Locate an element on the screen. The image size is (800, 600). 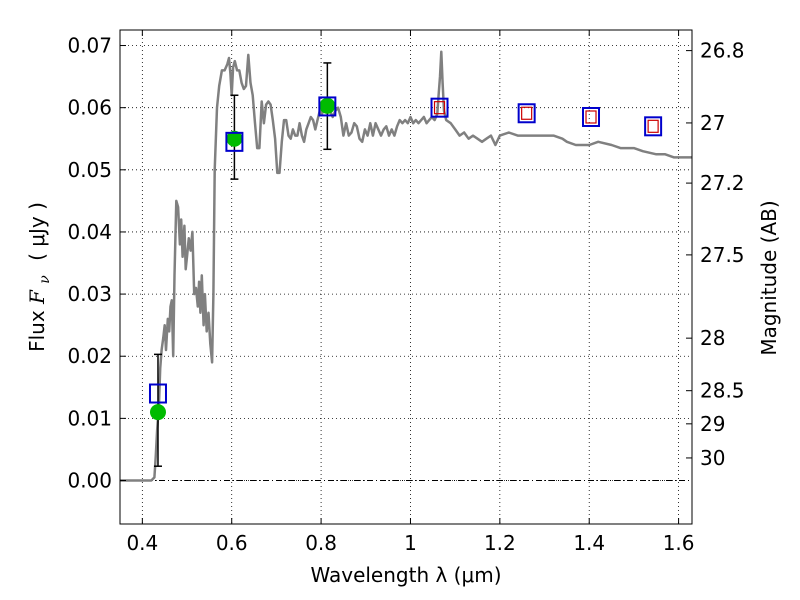
y-tick-label: 0.06 is located at coordinates (89, 108).